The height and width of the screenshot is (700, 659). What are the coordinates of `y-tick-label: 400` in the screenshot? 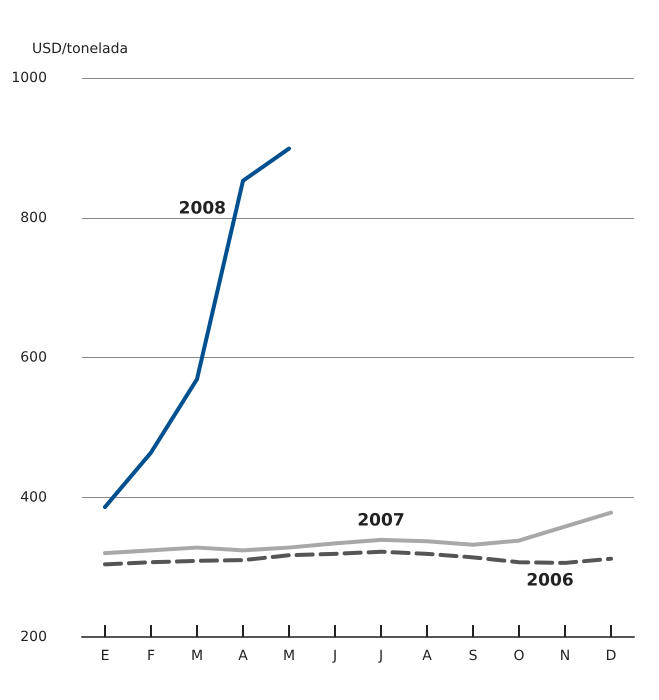 It's located at (33, 497).